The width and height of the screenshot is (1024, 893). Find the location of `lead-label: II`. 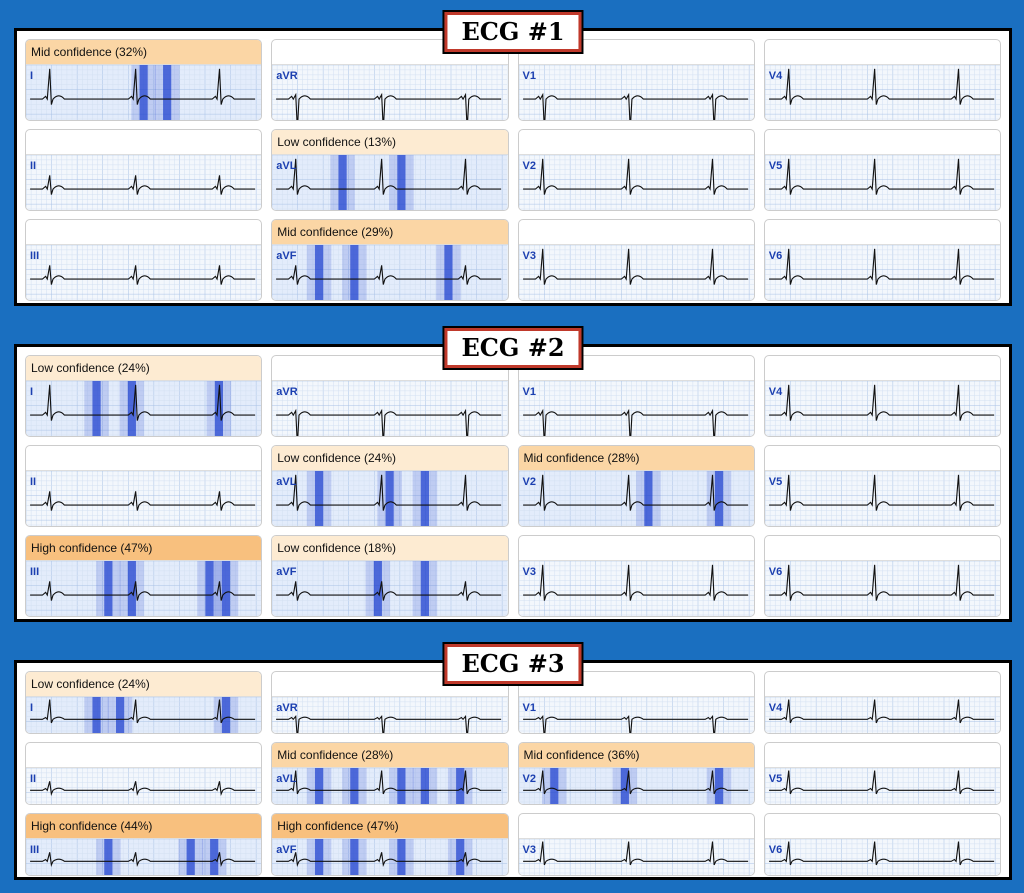

lead-label: II is located at coordinates (33, 779).